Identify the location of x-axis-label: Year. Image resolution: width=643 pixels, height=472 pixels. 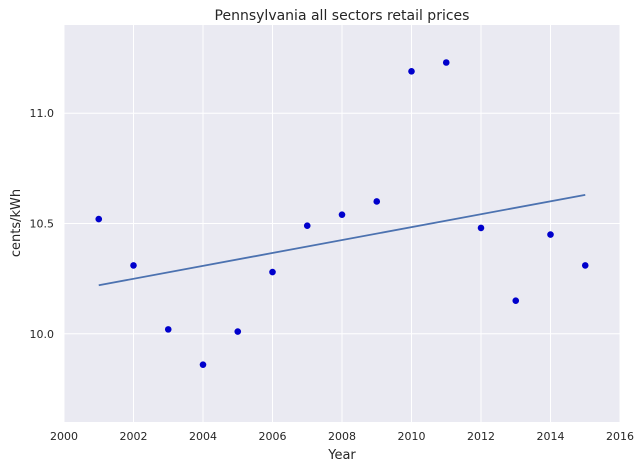
(341, 455).